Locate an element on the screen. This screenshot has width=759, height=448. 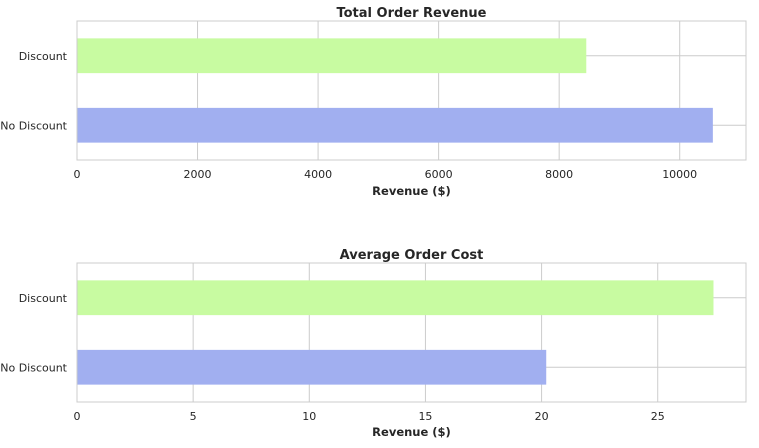
x-tick-label: 5 is located at coordinates (193, 416).